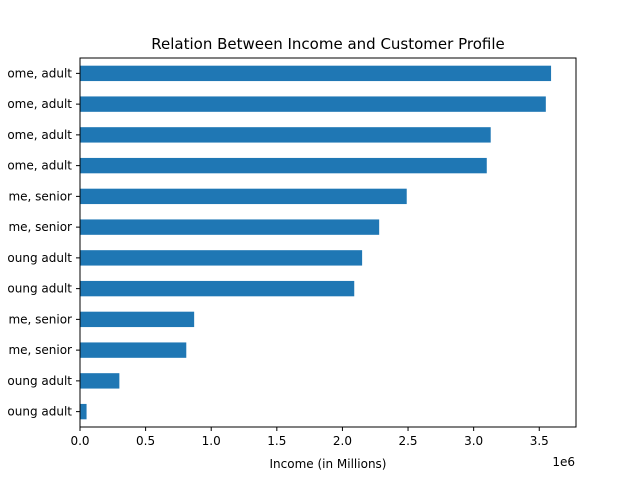 This screenshot has width=640, height=480. I want to click on x-scale-label: 1e6, so click(563, 462).